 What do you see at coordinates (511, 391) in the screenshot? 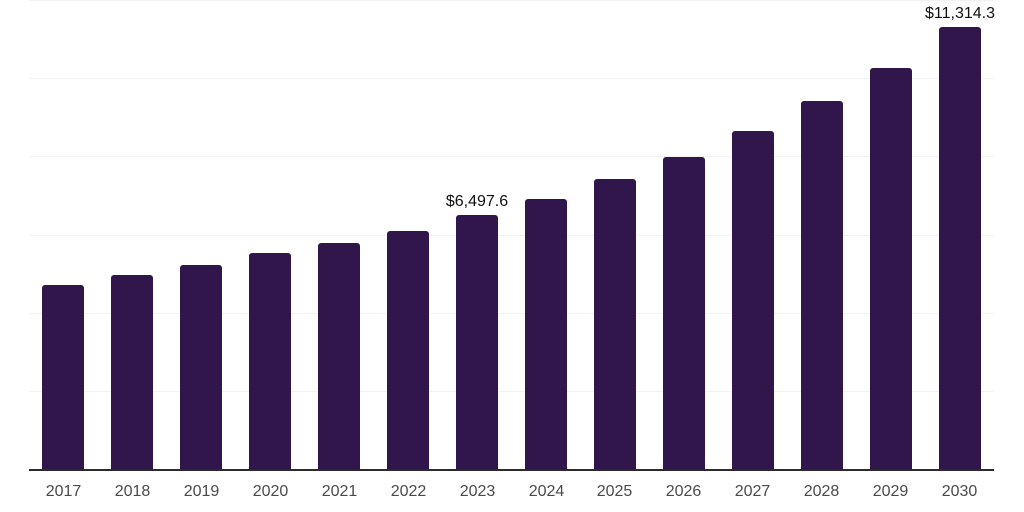
I see `gridline-y-2000` at bounding box center [511, 391].